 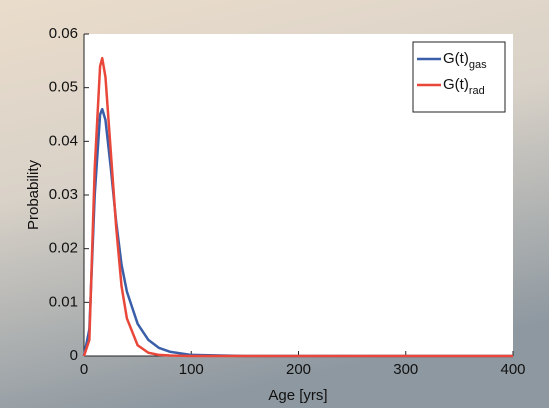 I want to click on x-axis-label: Age [yrs], so click(x=297, y=395).